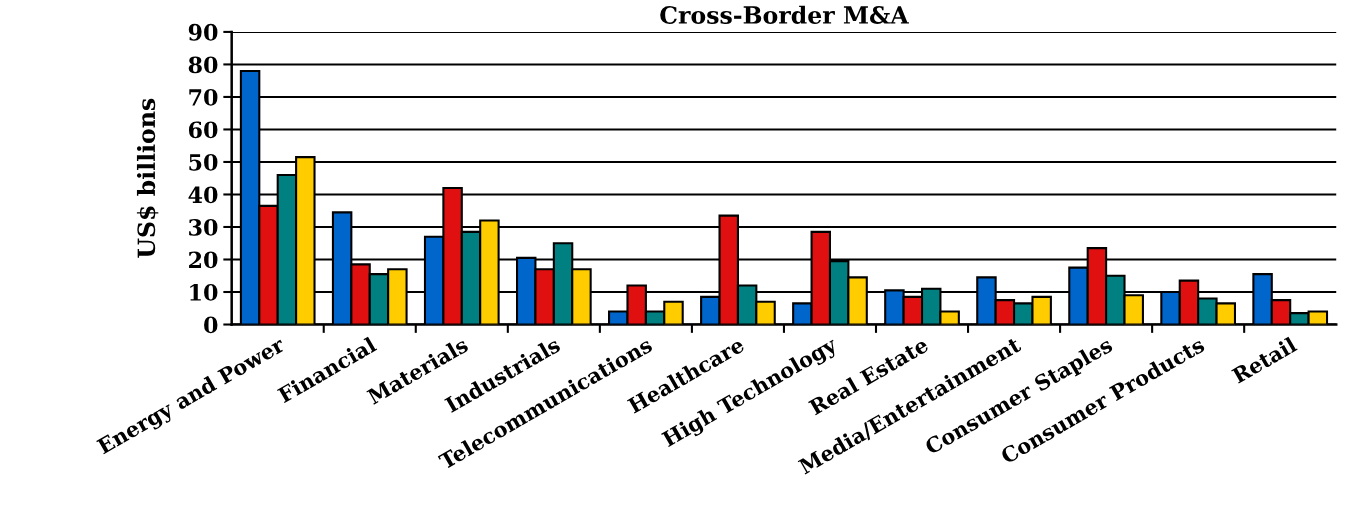 This screenshot has height=532, width=1347. What do you see at coordinates (203, 162) in the screenshot?
I see `y-tick-label: 50` at bounding box center [203, 162].